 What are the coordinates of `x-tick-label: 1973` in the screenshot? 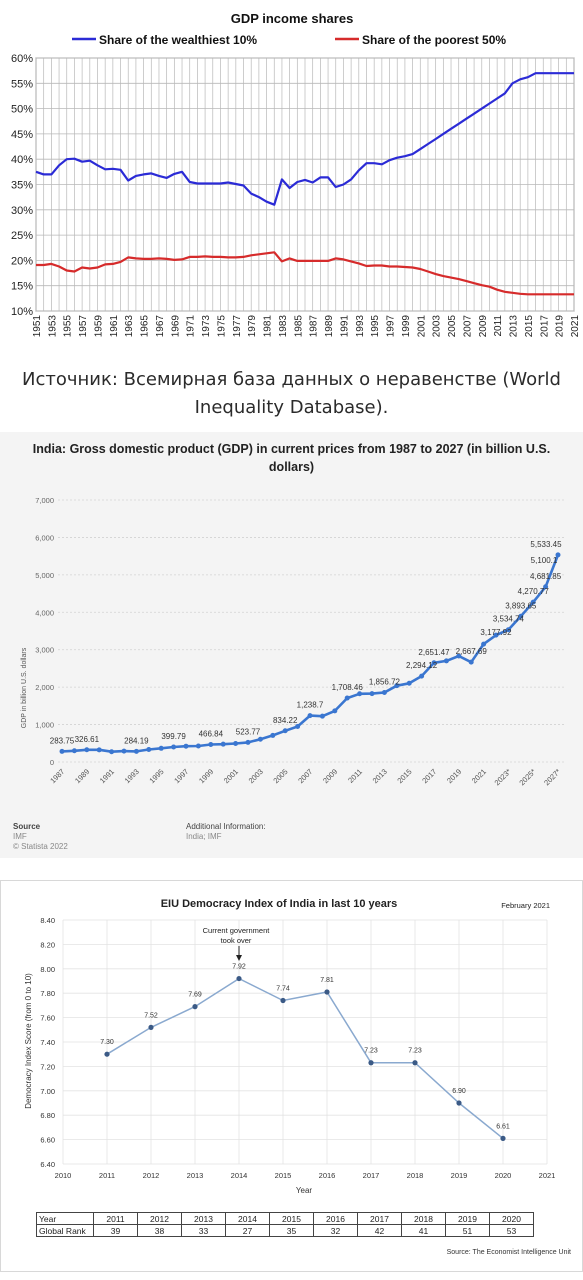 It's located at (206, 326).